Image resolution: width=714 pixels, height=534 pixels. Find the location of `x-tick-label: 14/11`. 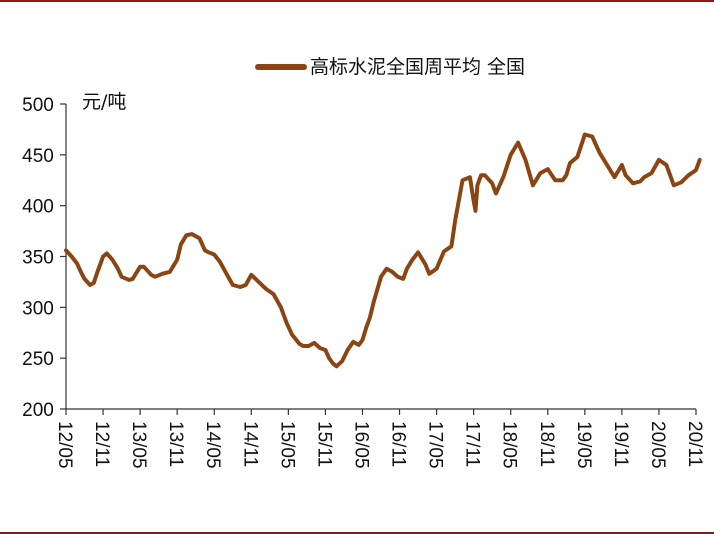

x-tick-label: 14/11 is located at coordinates (249, 444).